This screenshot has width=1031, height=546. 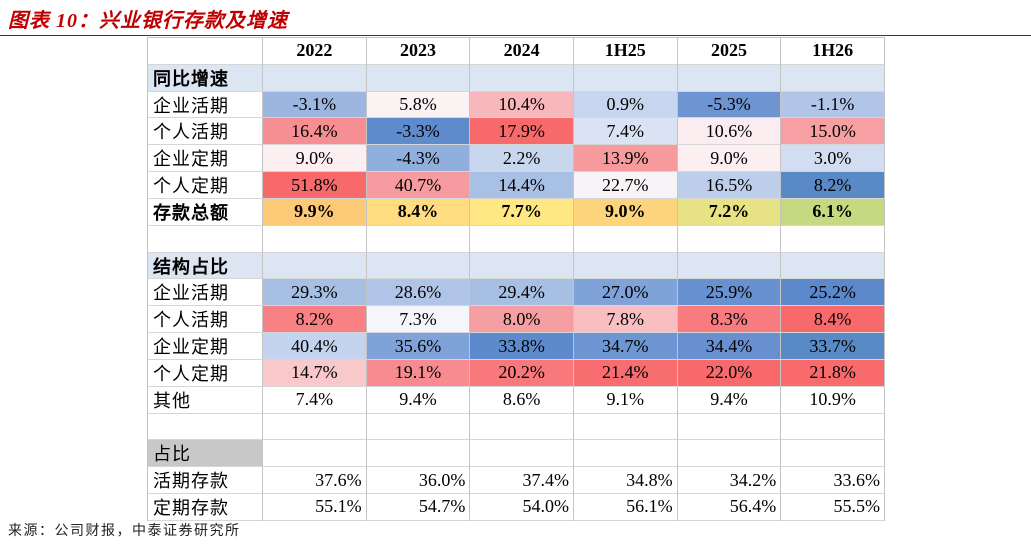 What do you see at coordinates (625, 51) in the screenshot?
I see `column-header-1h25: 1H25` at bounding box center [625, 51].